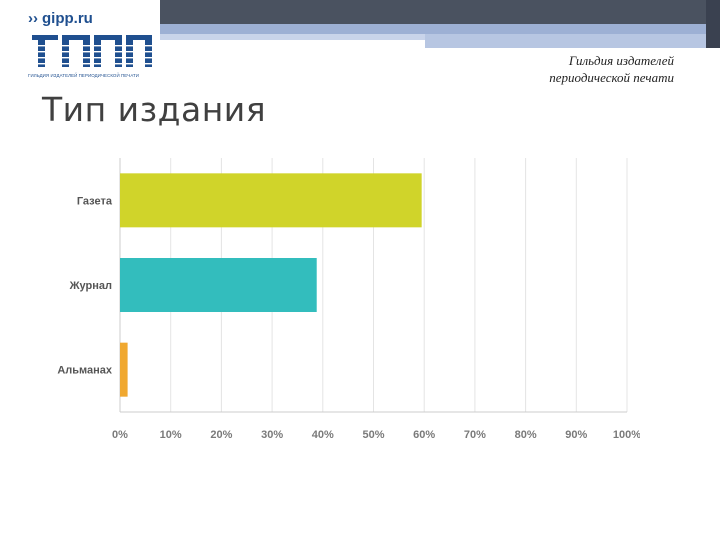  What do you see at coordinates (626, 435) in the screenshot?
I see `x-tick-label: 100%` at bounding box center [626, 435].